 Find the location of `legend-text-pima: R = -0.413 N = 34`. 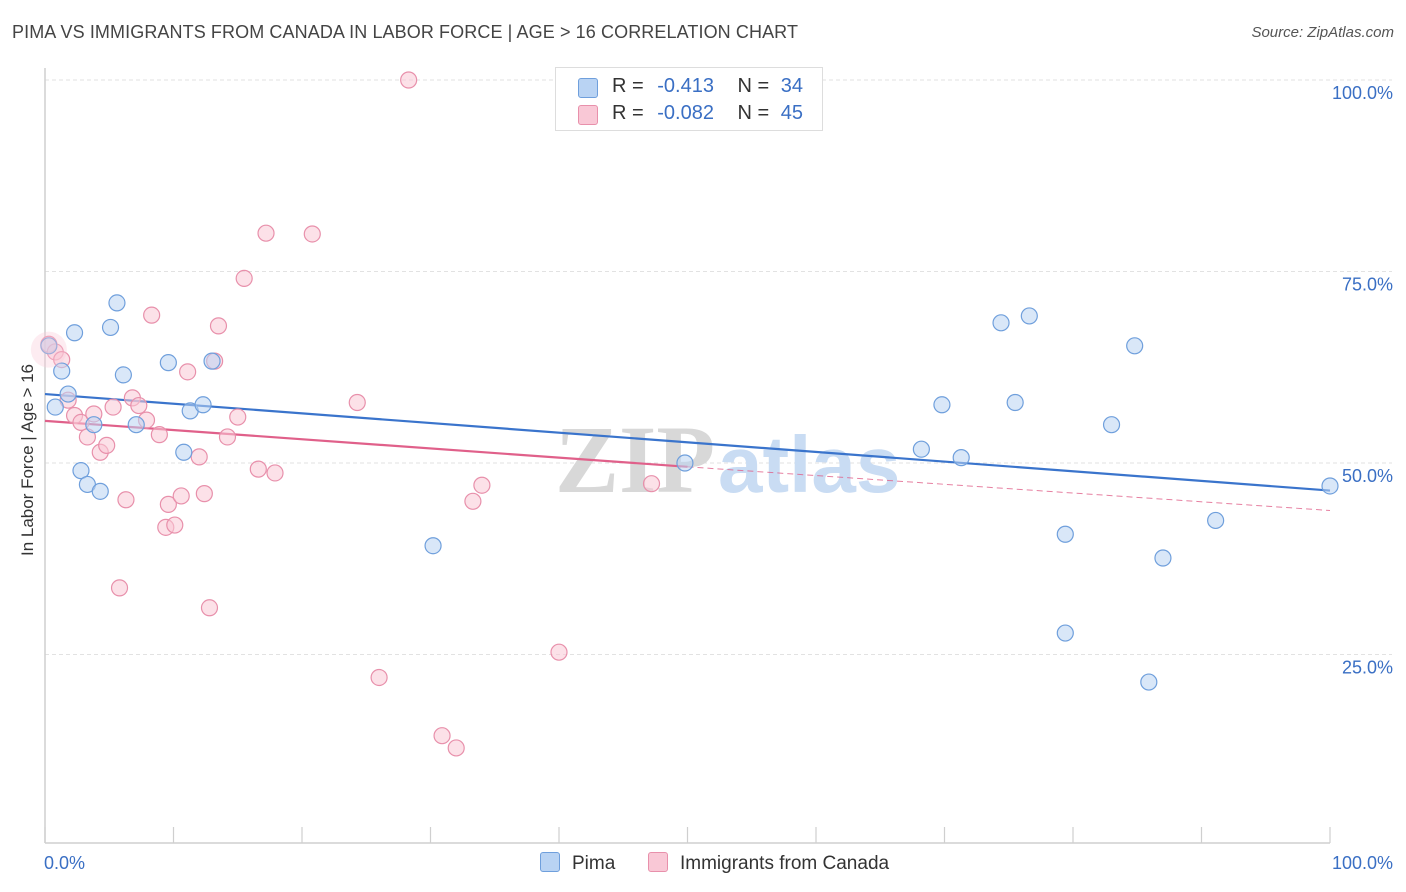

legend-text-pima: R = -0.413 N = 34 is located at coordinates (707, 86).